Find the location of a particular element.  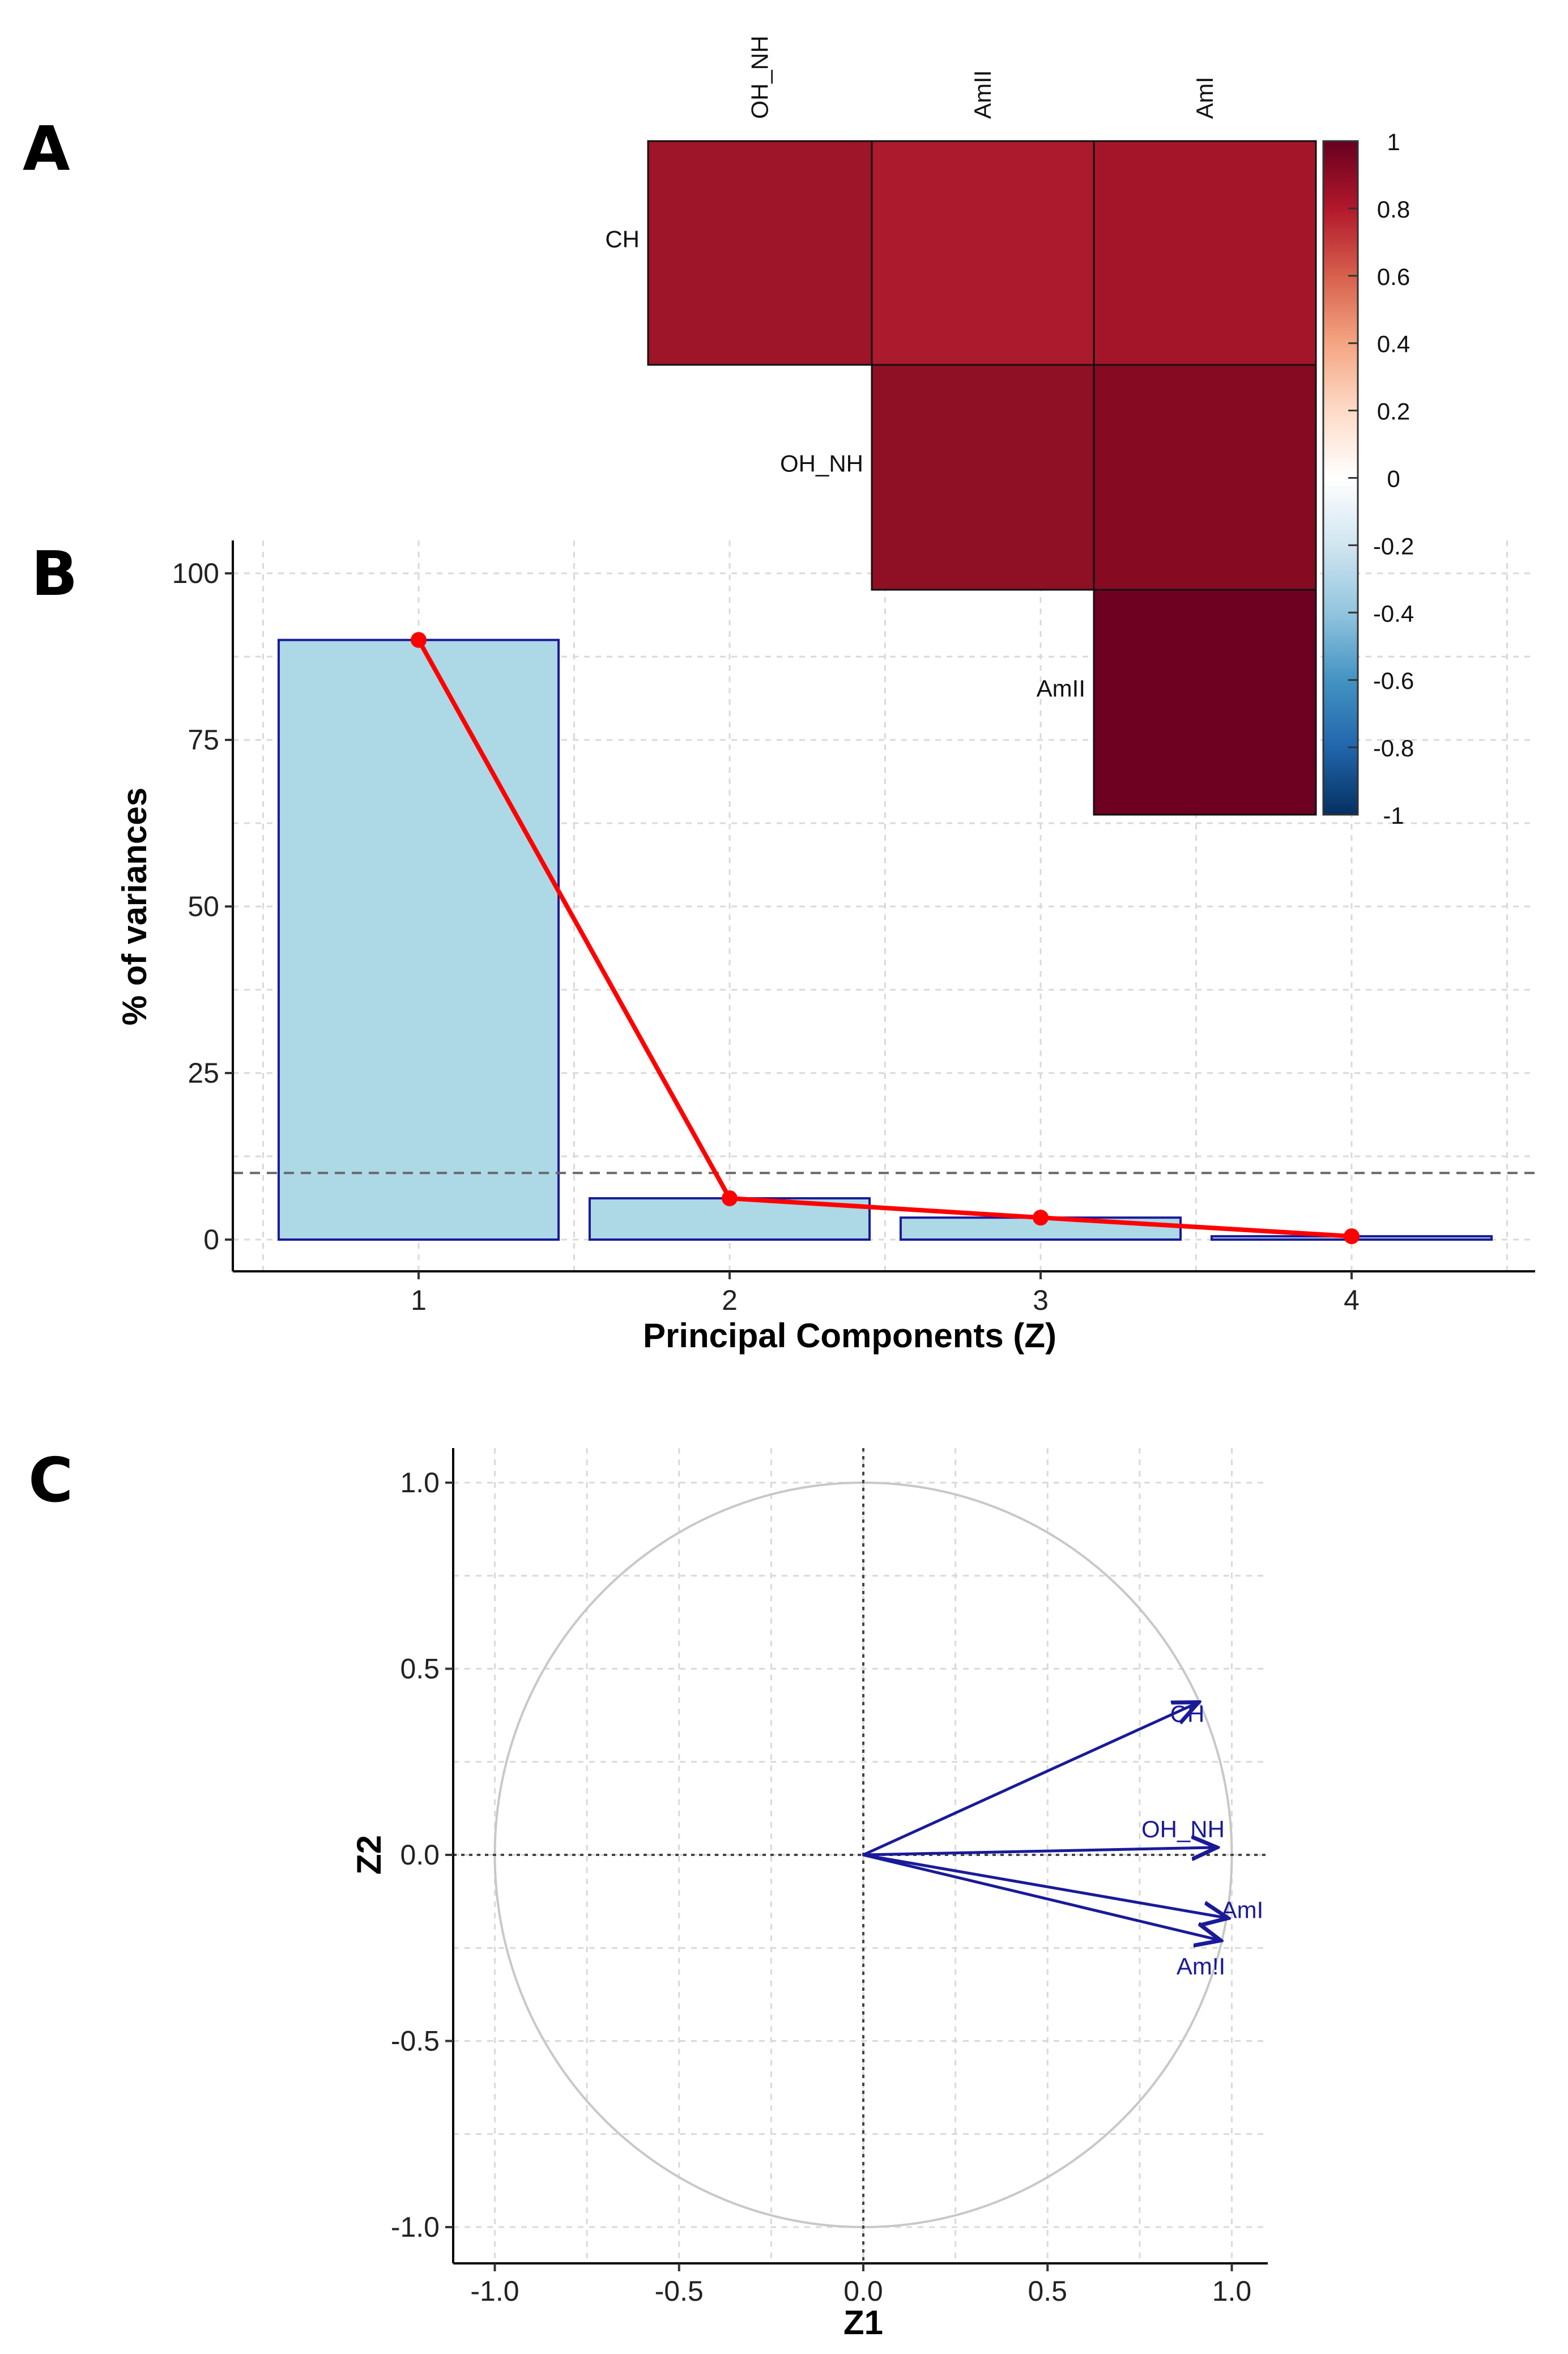

vector-label: Am!I is located at coordinates (1201, 1966).